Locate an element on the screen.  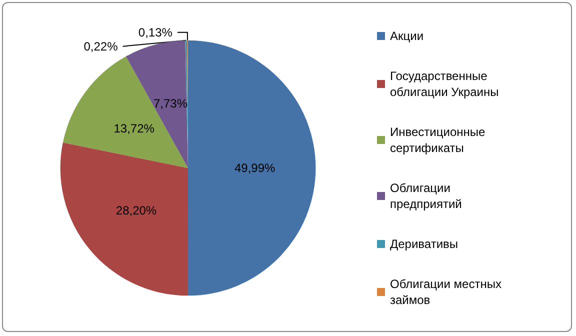
data-label: 49,99% is located at coordinates (255, 167).